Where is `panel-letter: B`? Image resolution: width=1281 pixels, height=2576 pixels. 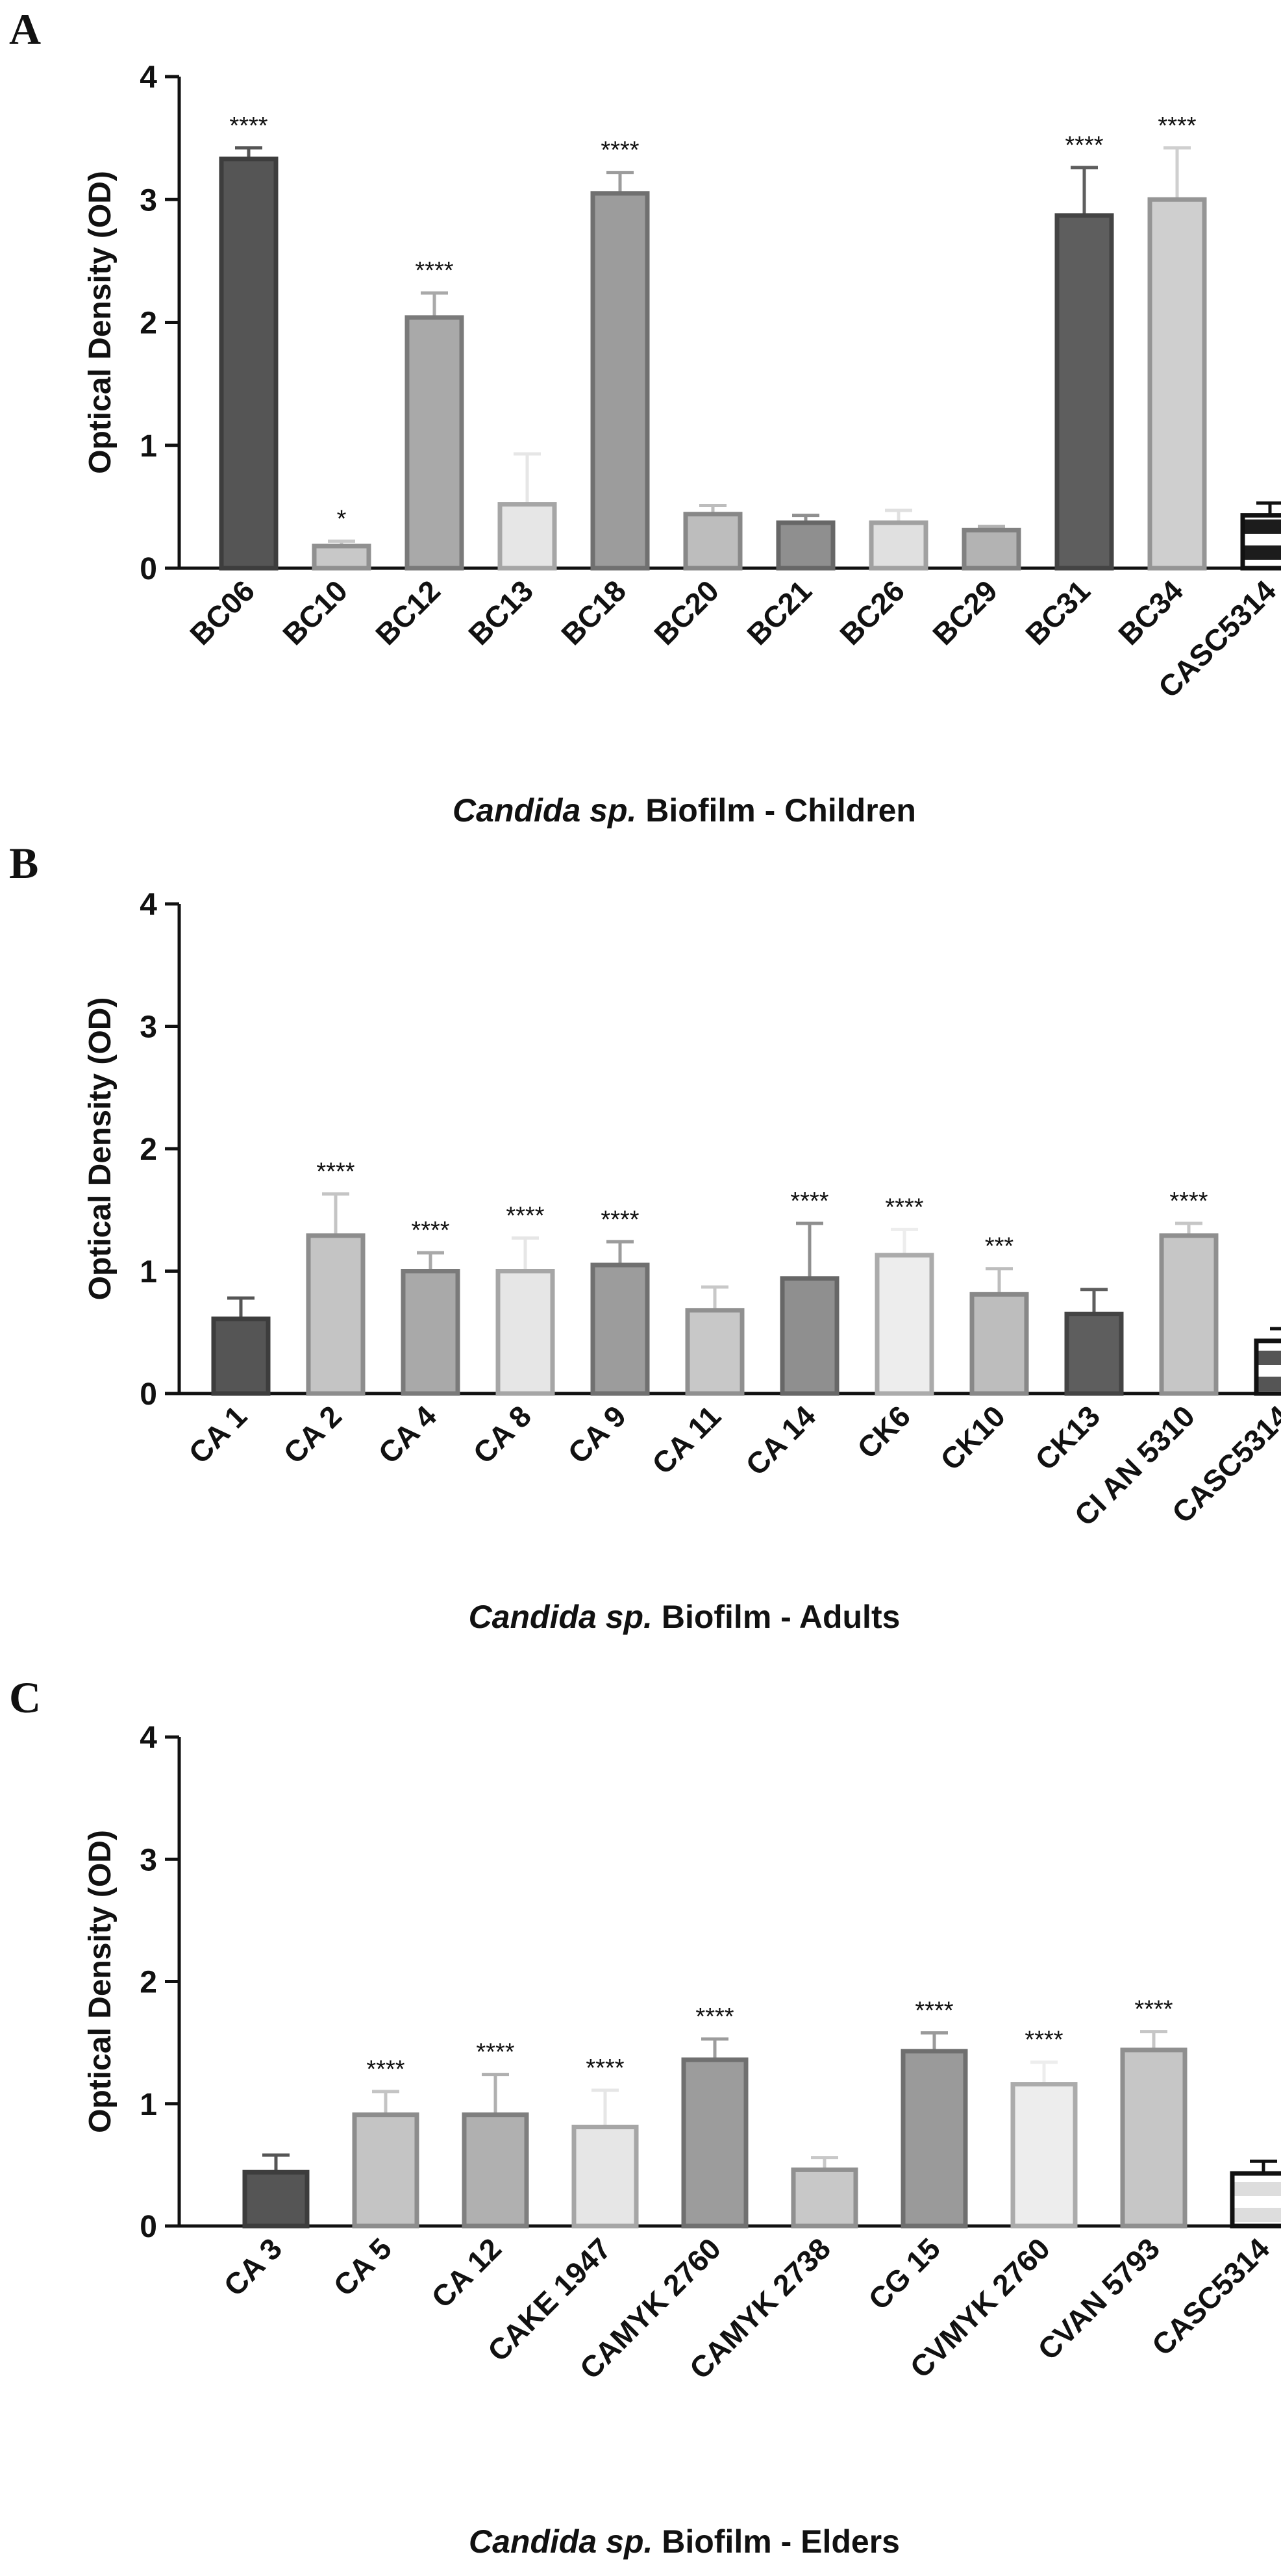
panel-letter: B is located at coordinates (23, 863).